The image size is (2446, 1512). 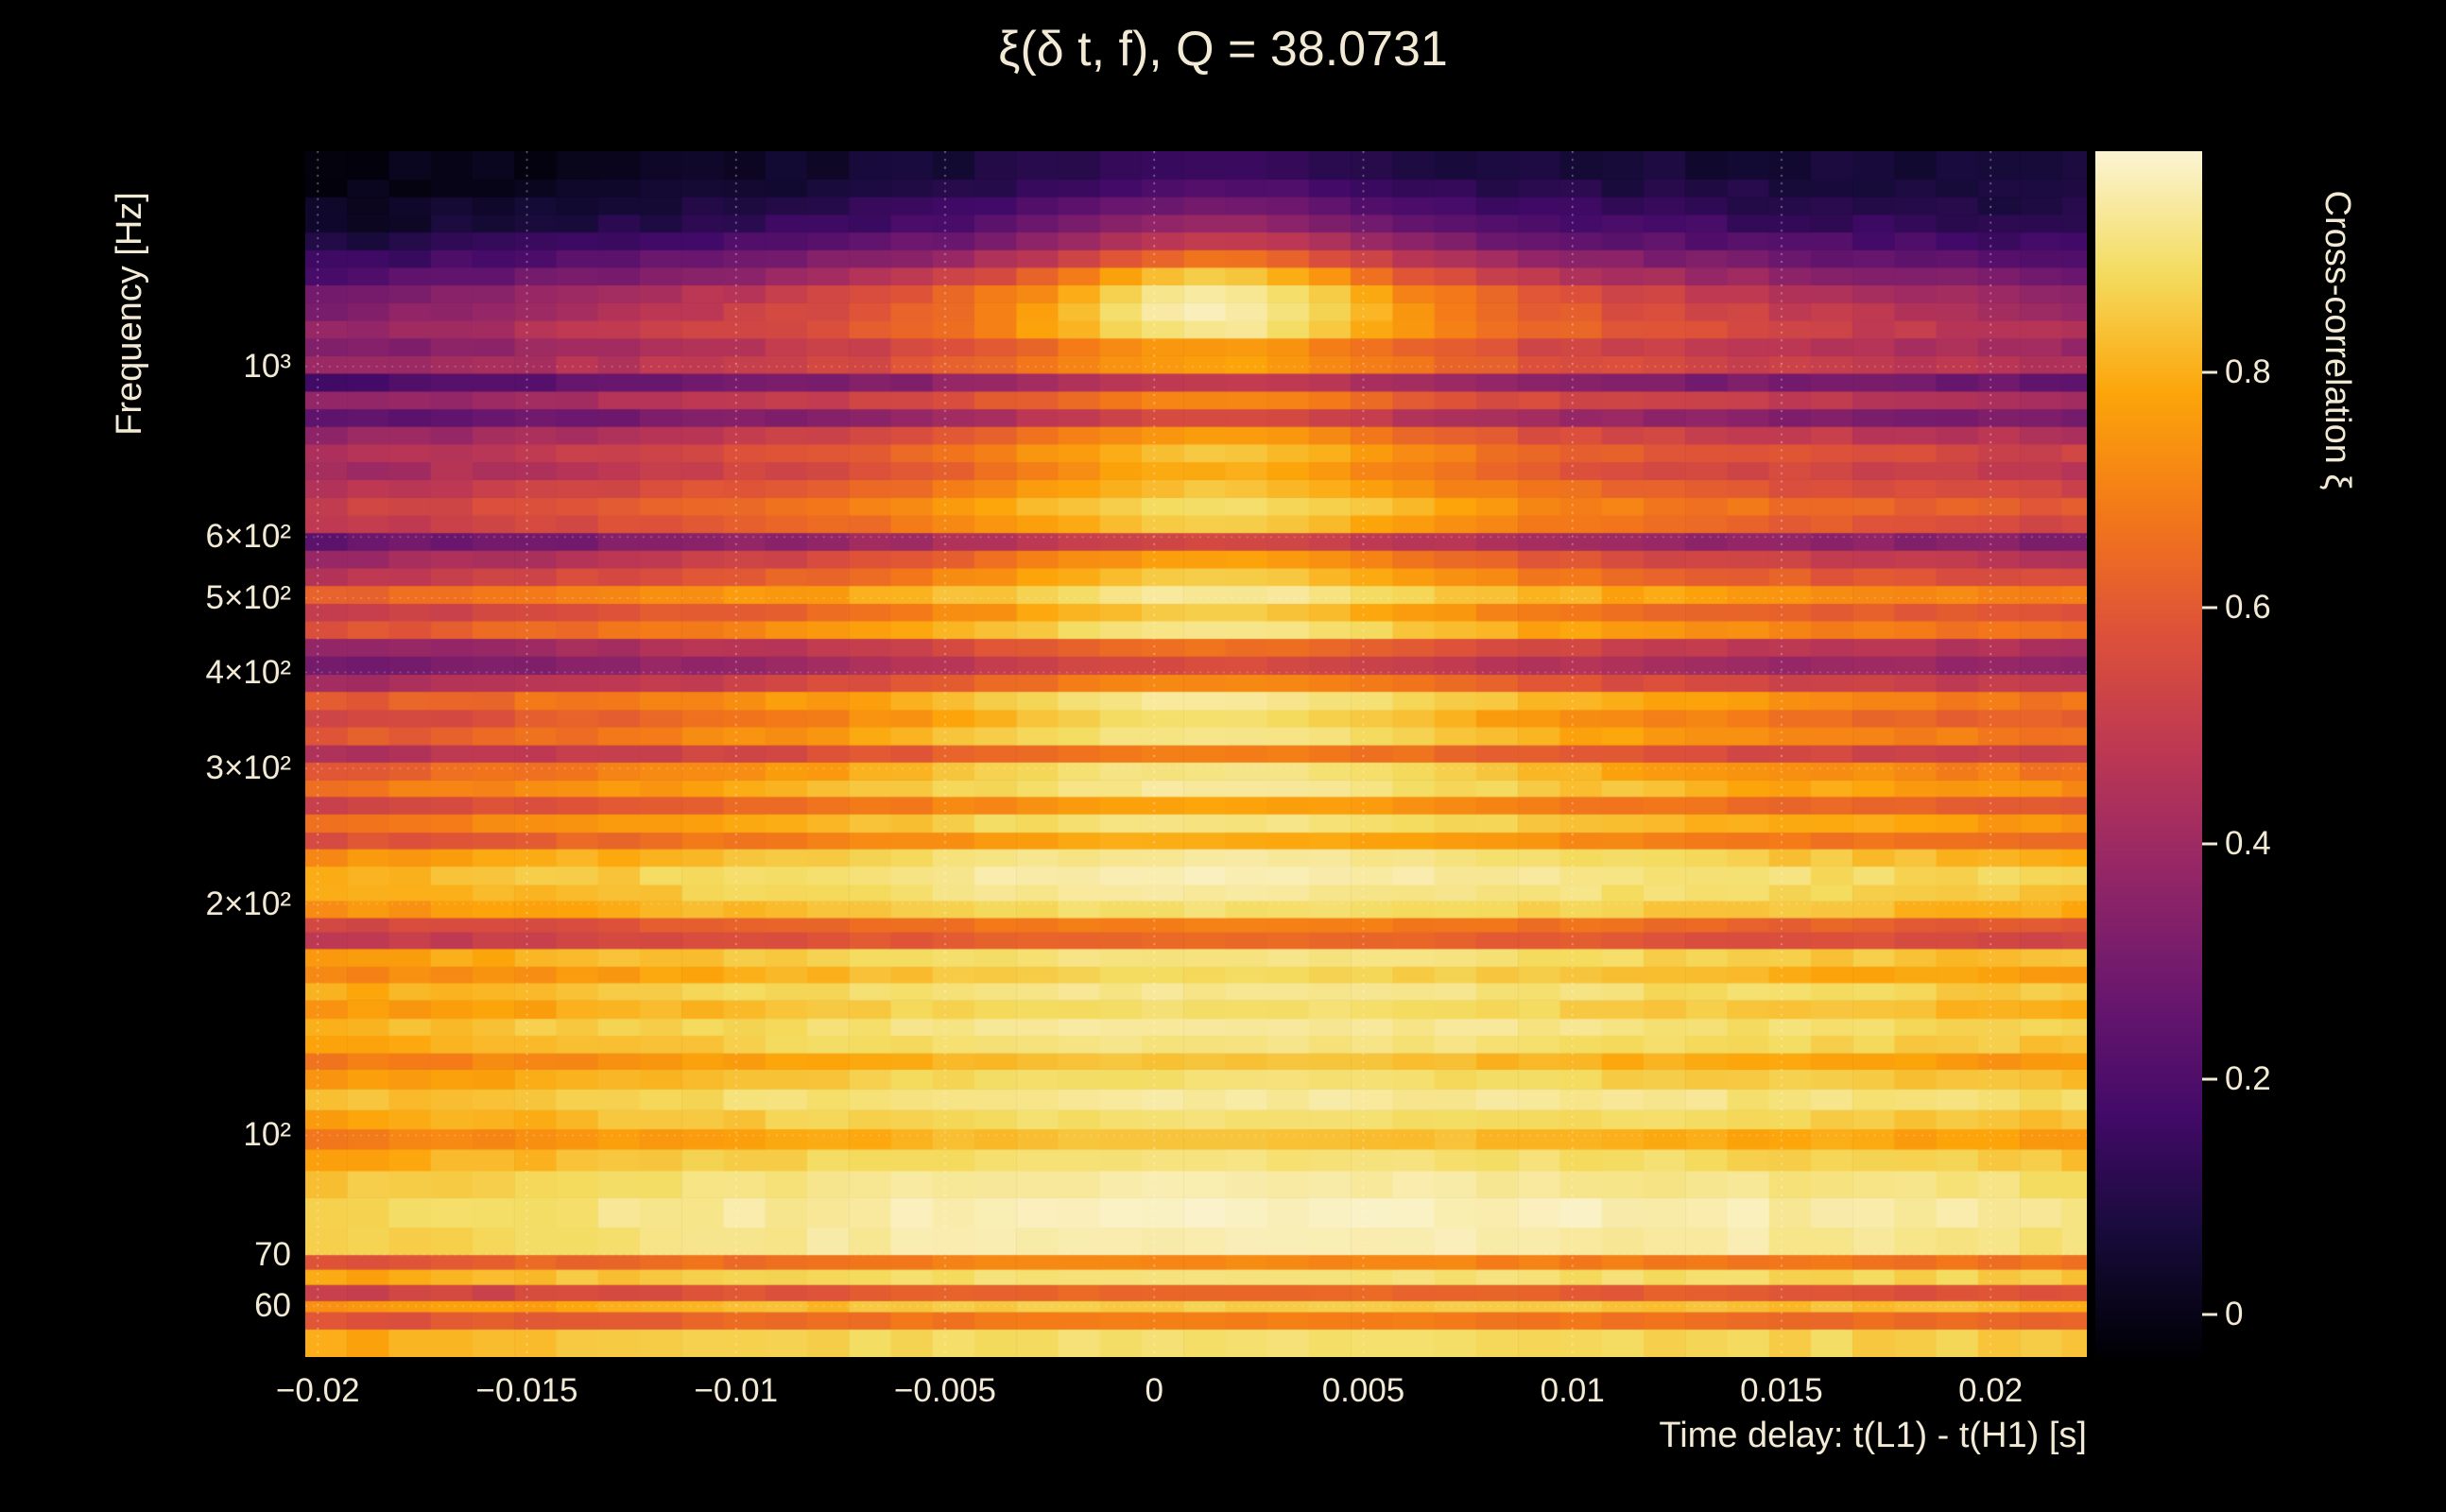 What do you see at coordinates (267, 1135) in the screenshot?
I see `y-tick-label: 10²` at bounding box center [267, 1135].